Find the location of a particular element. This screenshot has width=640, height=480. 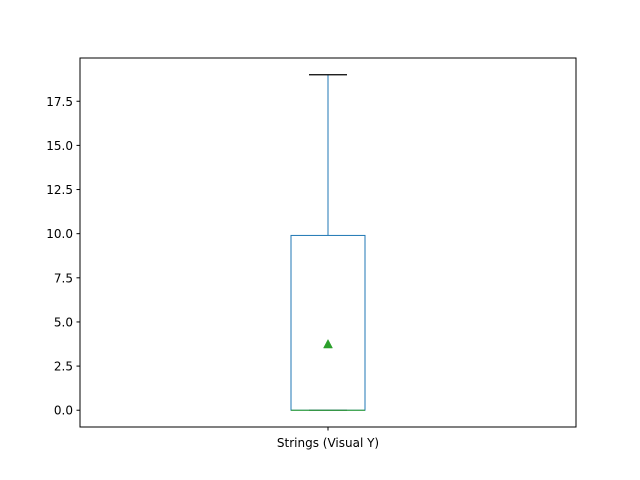

y-tick-label: 2.5 is located at coordinates (63, 367).